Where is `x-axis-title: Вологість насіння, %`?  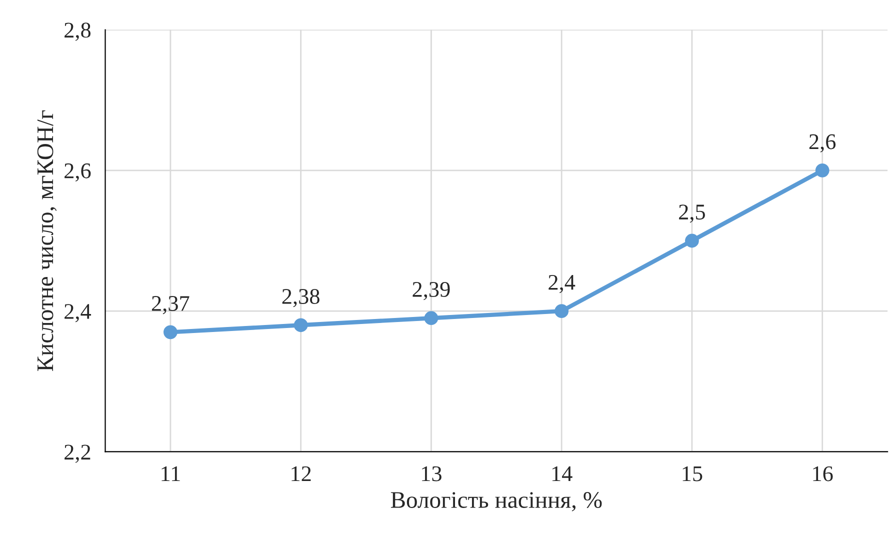
x-axis-title: Вологість насіння, % is located at coordinates (496, 502).